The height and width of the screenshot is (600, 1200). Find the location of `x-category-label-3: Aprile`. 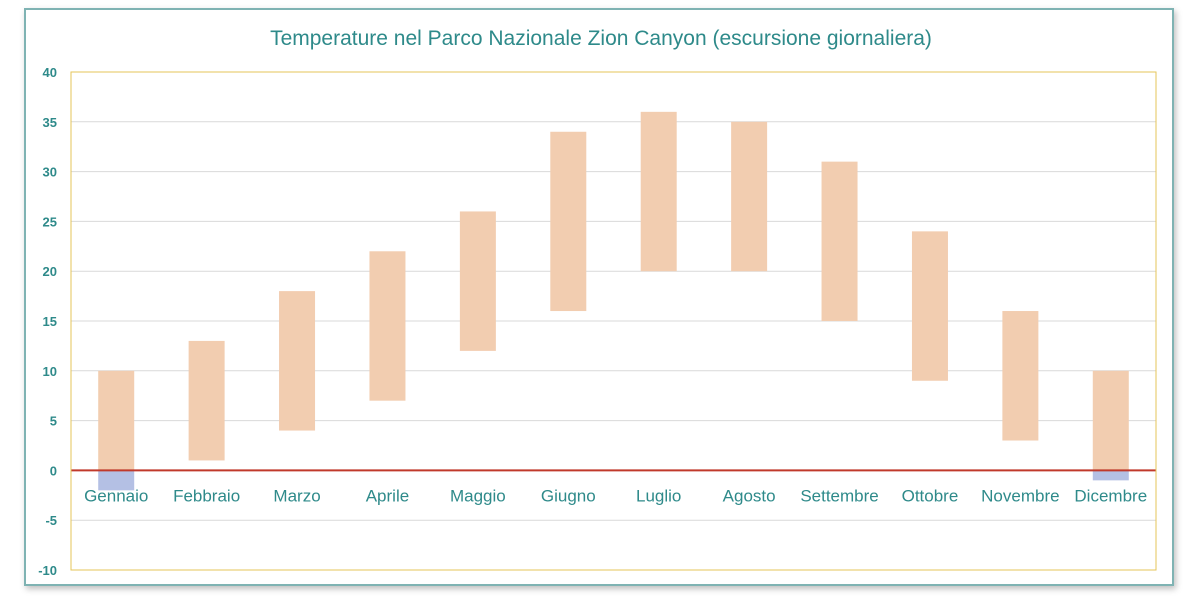

x-category-label-3: Aprile is located at coordinates (387, 495).